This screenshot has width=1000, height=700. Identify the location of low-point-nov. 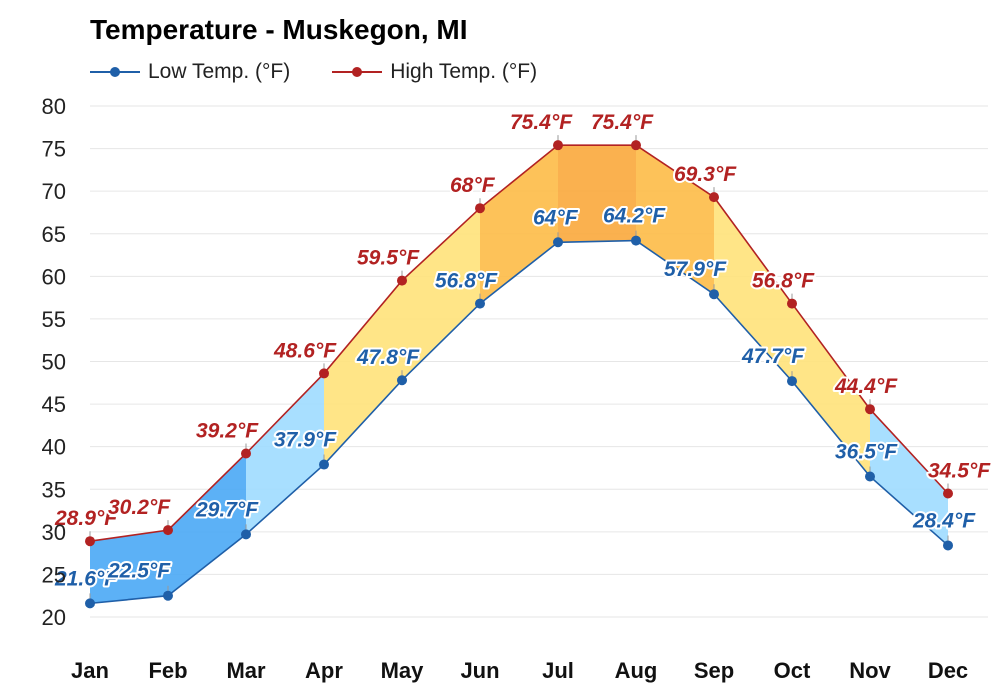
(870, 476).